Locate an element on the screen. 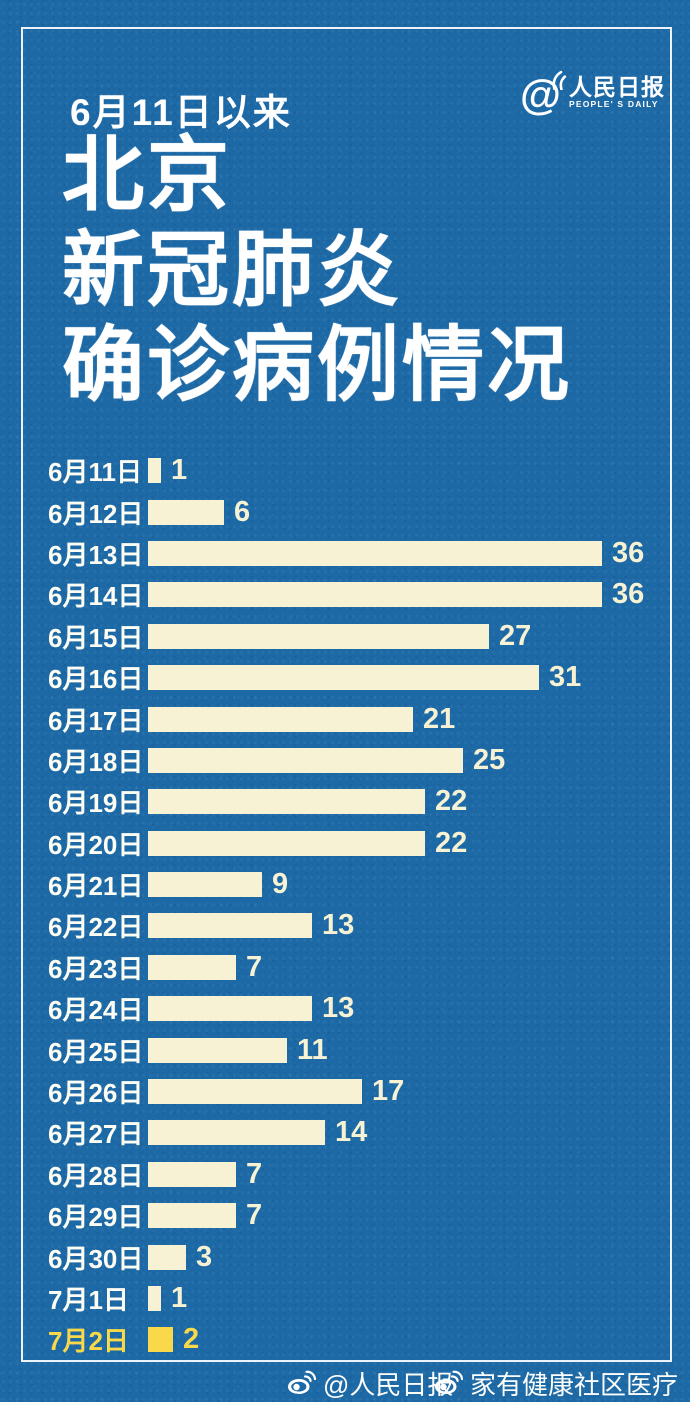 The height and width of the screenshot is (1402, 690). chart-row: 6月16日 31 is located at coordinates (360, 677).